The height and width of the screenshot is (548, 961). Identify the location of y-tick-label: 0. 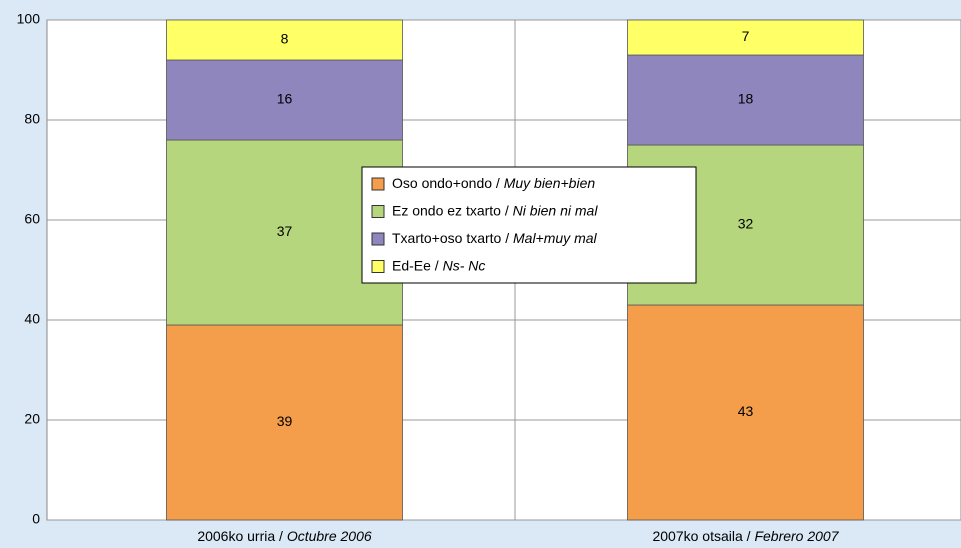
(36, 519).